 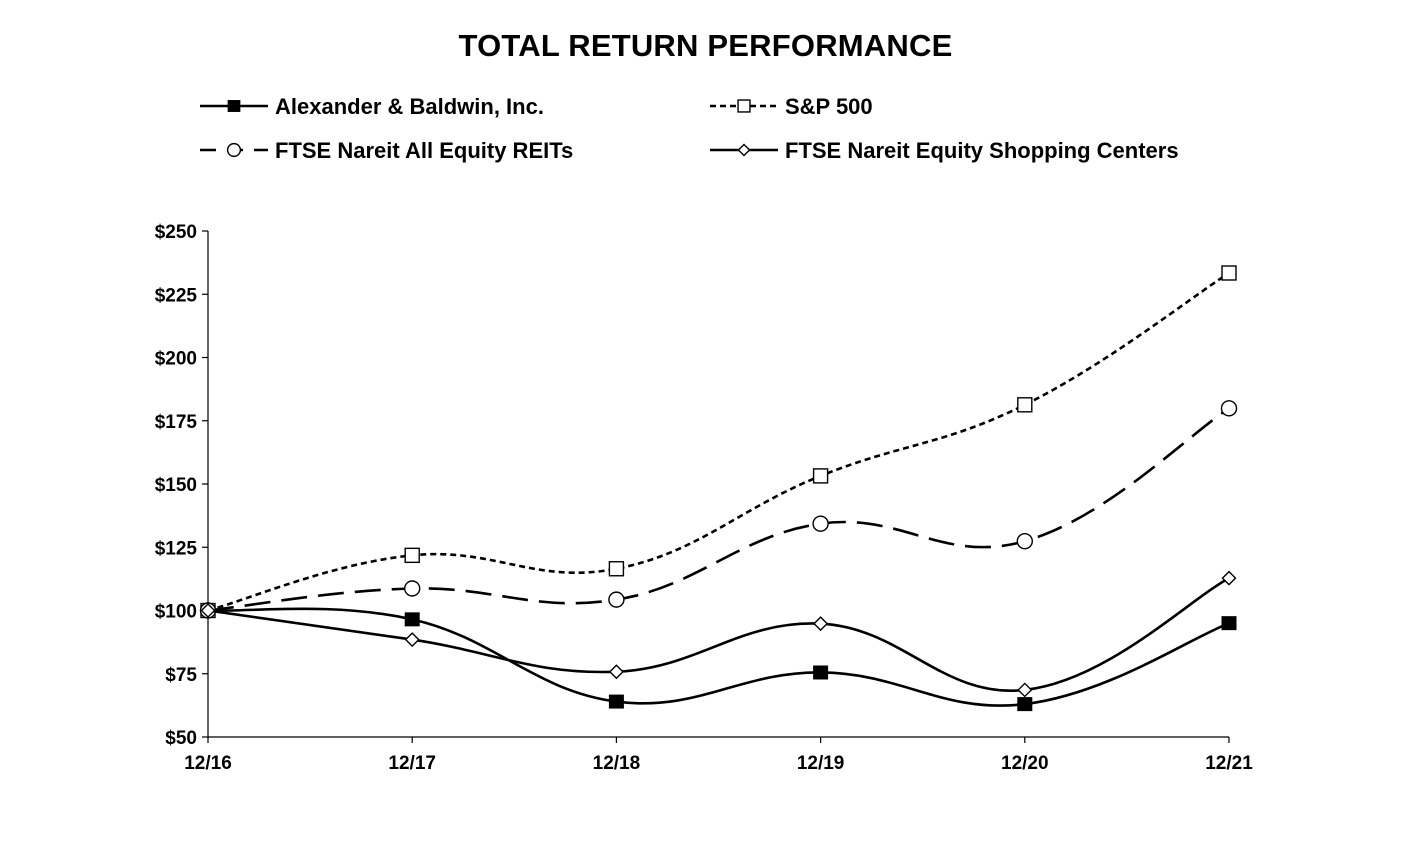 What do you see at coordinates (829, 106) in the screenshot?
I see `legend-label: S&P 500` at bounding box center [829, 106].